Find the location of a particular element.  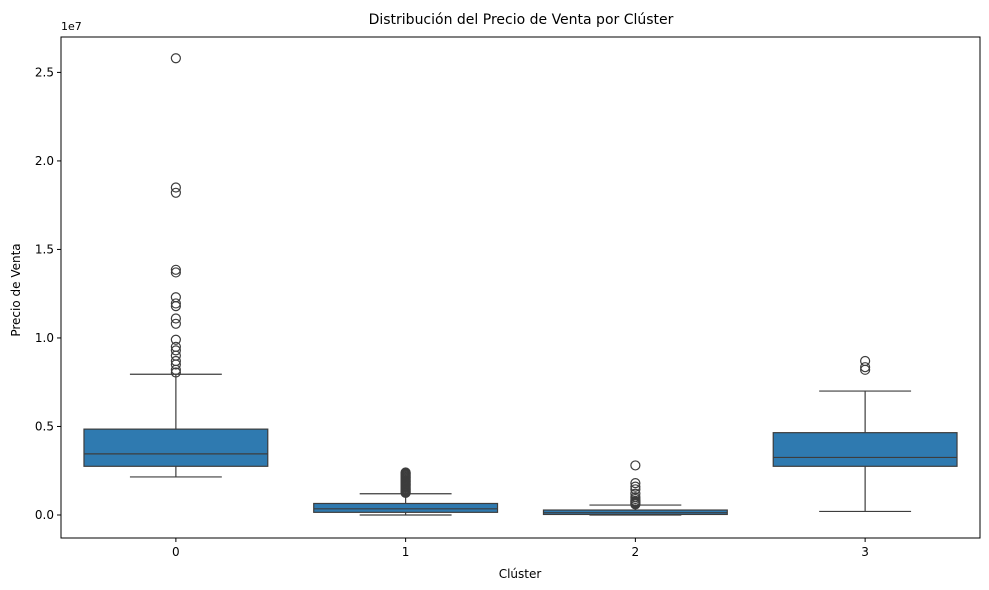

x-tick-label: 0 is located at coordinates (176, 552).